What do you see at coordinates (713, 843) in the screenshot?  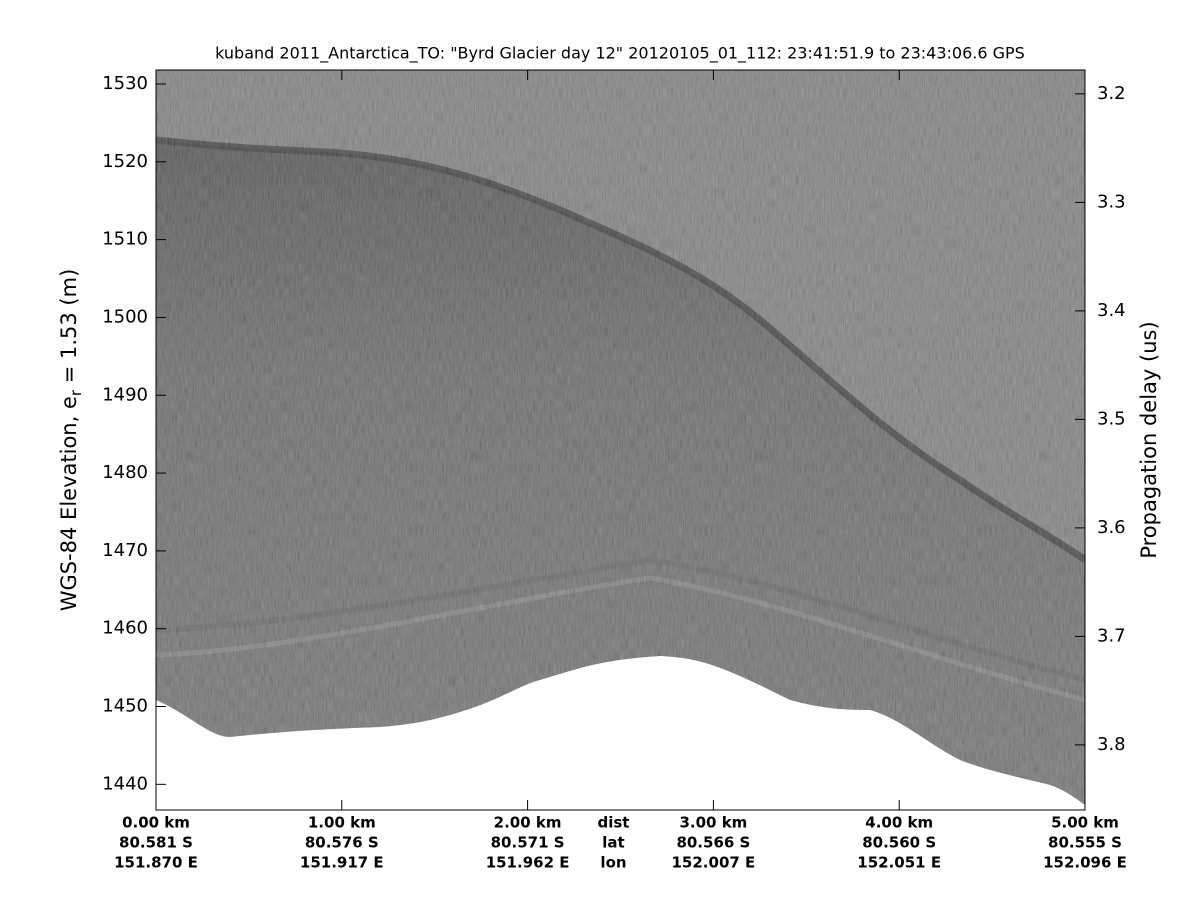 I see `lat-label: 80.566 S` at bounding box center [713, 843].